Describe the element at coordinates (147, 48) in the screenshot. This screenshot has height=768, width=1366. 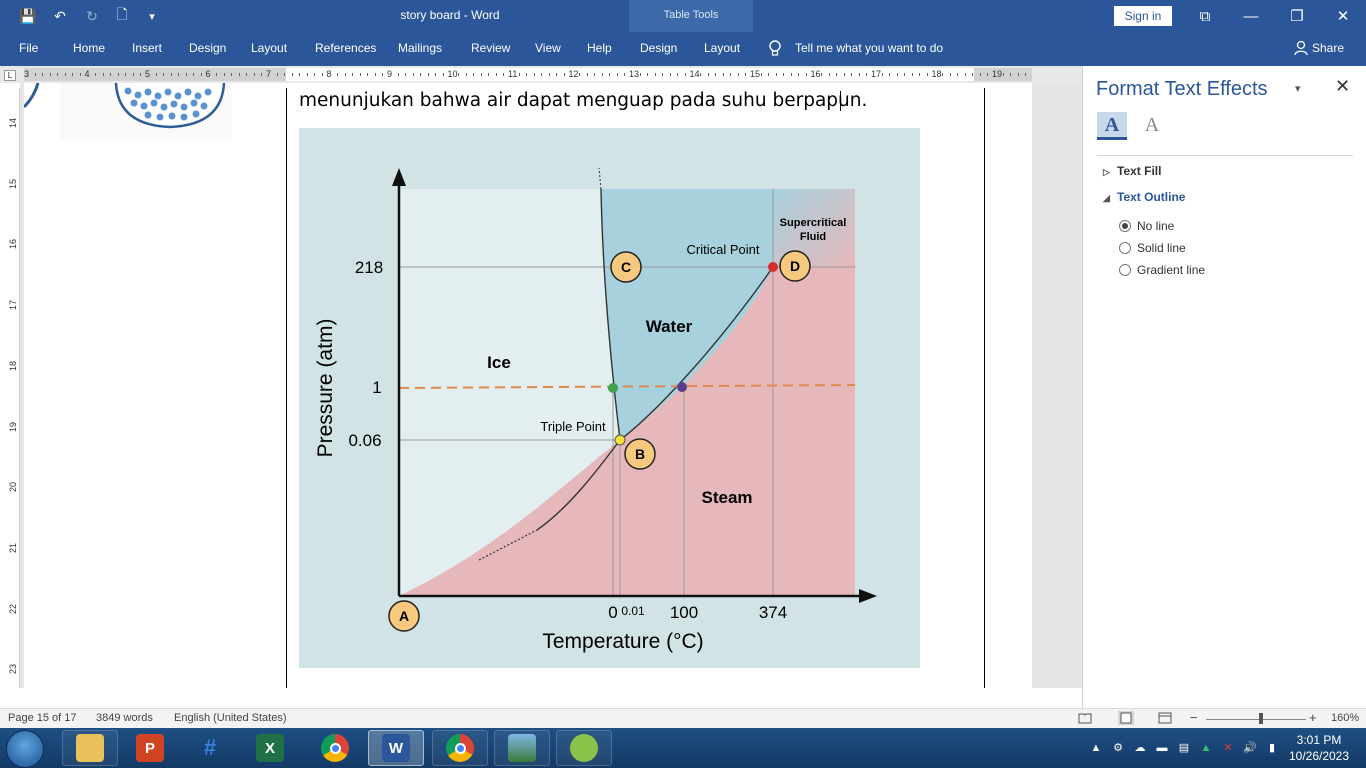
I see `tab-insert: Insert` at that location.